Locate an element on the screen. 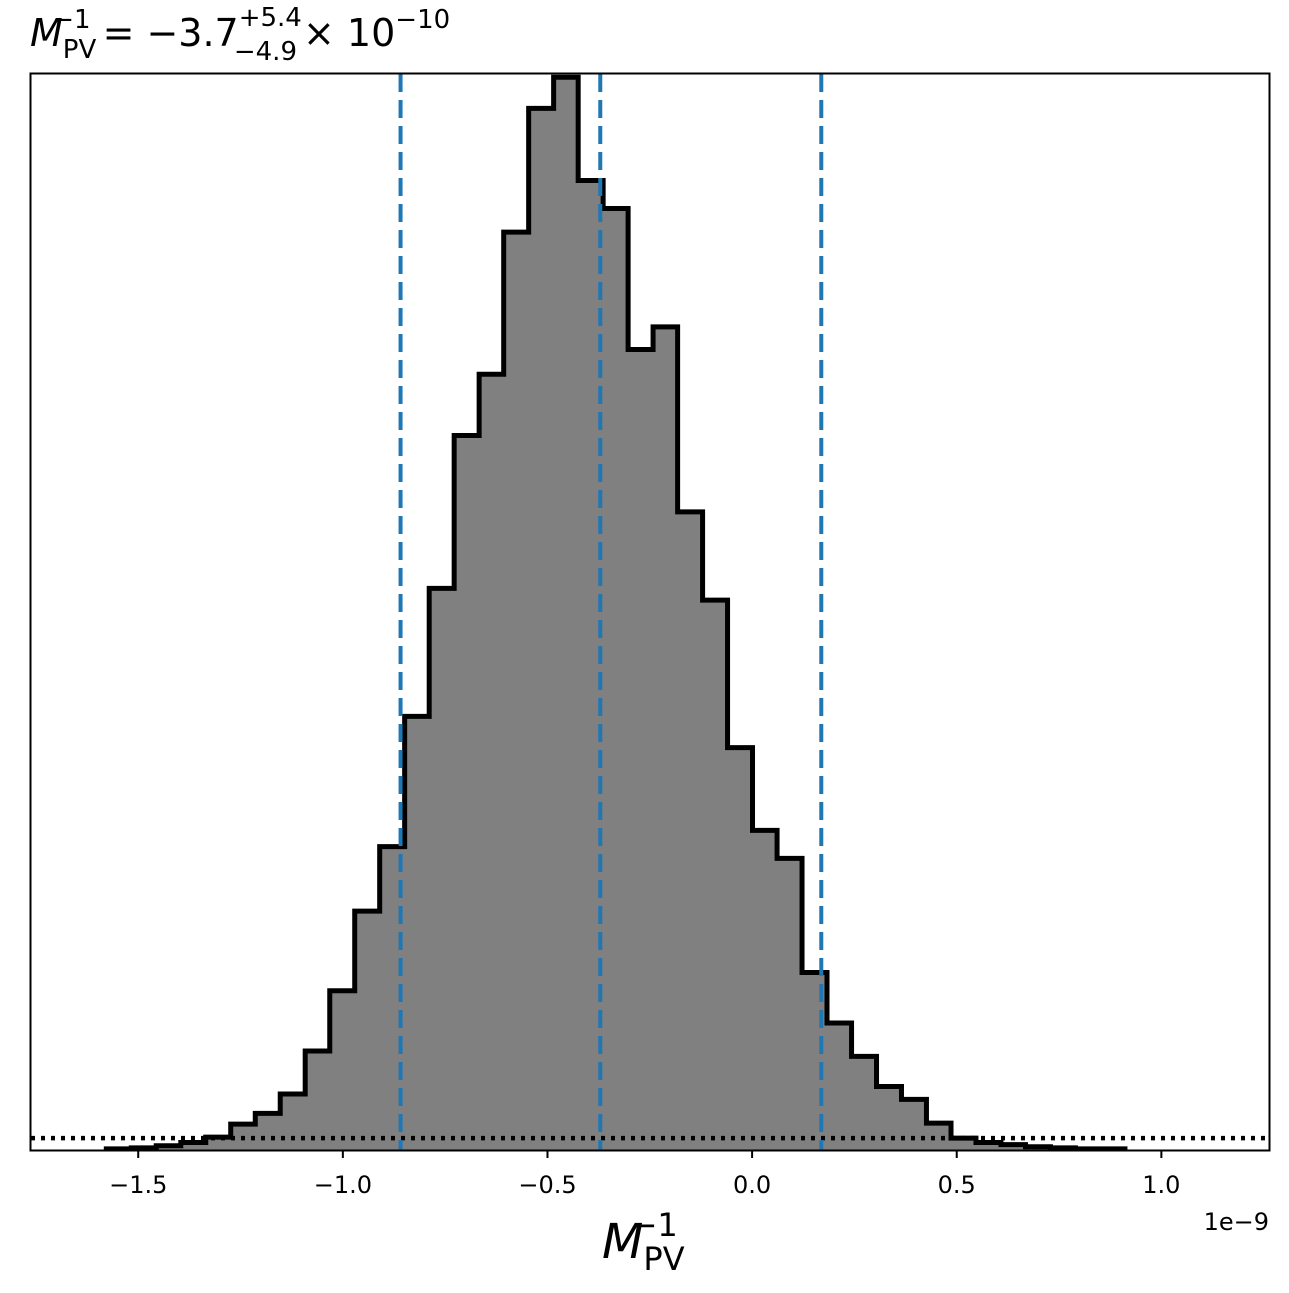 The height and width of the screenshot is (1293, 1289). x-tick-label: 1.0 is located at coordinates (1161, 1185).